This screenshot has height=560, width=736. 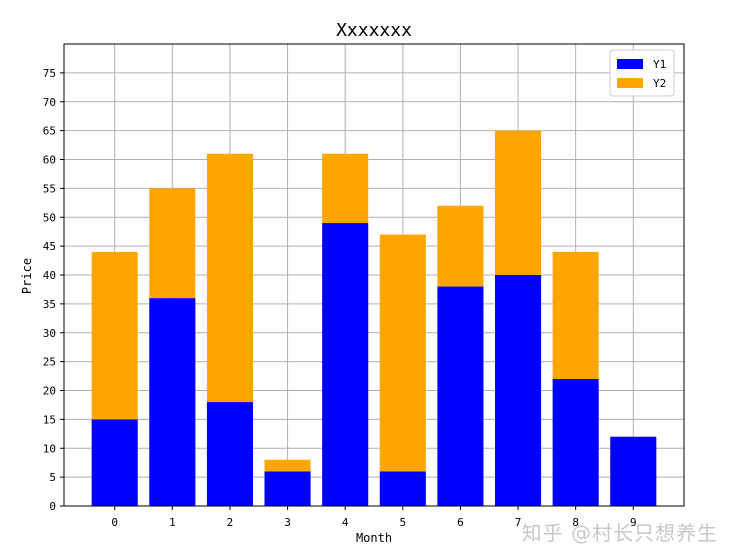 I want to click on y-tick-label: 70, so click(x=49, y=102).